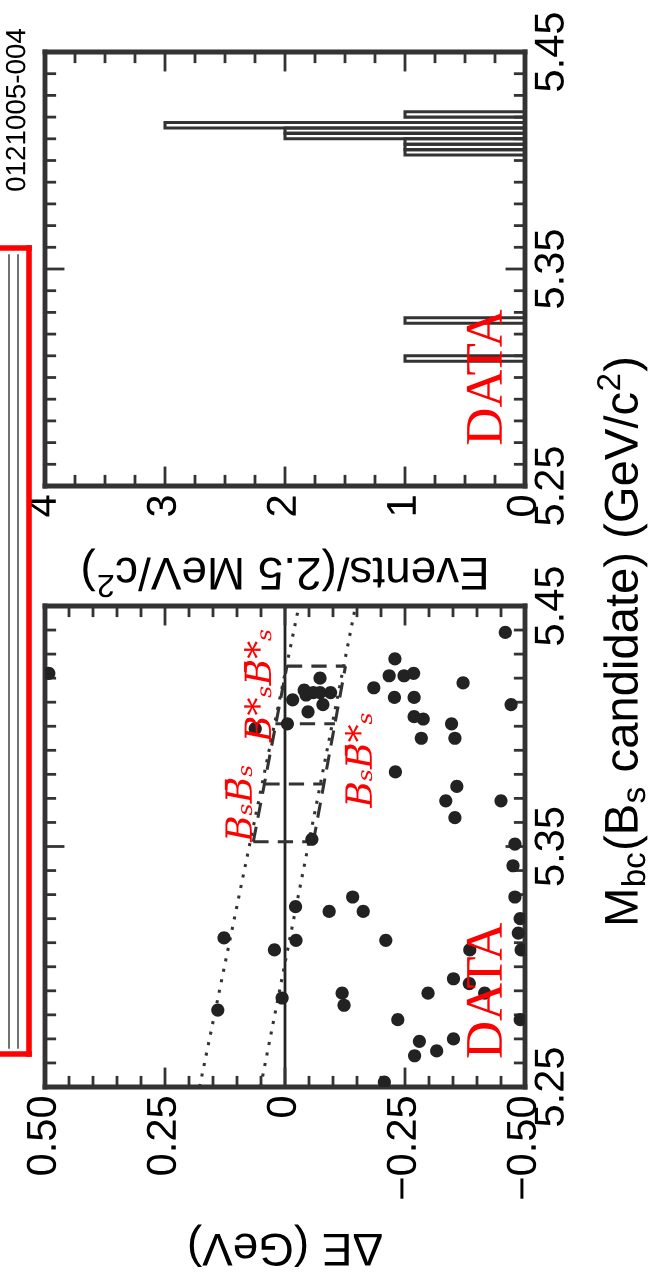 Image resolution: width=662 pixels, height=1283 pixels. What do you see at coordinates (15, 109) in the screenshot?
I see `text: 0121005-004` at bounding box center [15, 109].